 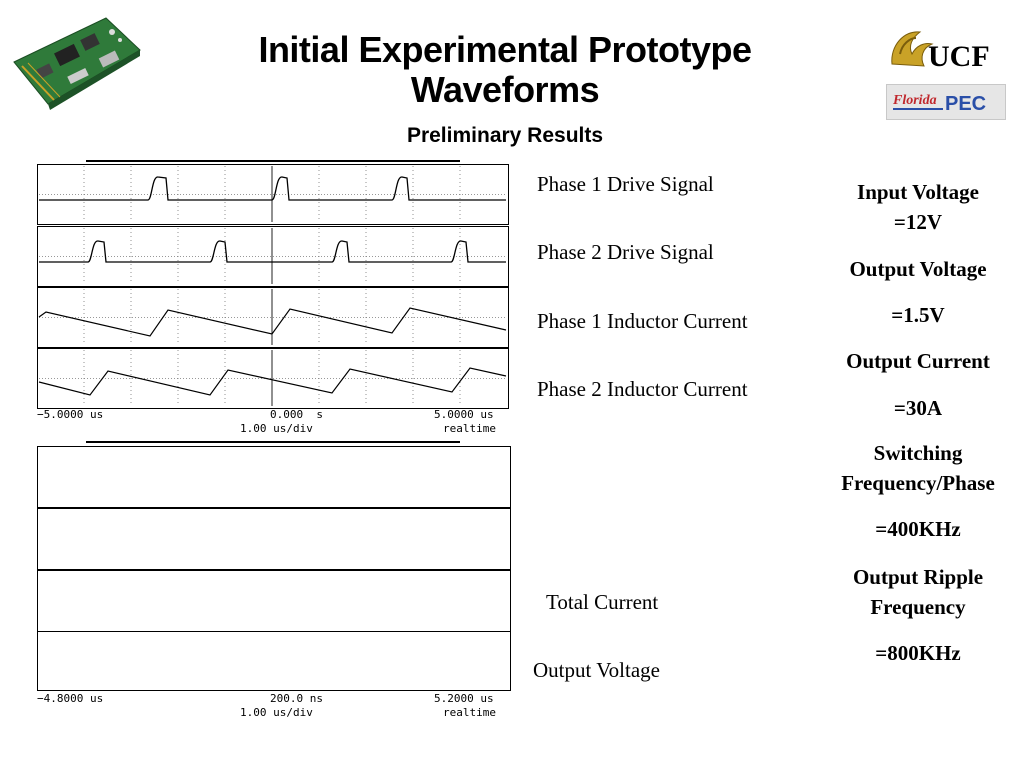 I want to click on label-phase1-drive: Phase 1 Drive Signal, so click(x=625, y=184).